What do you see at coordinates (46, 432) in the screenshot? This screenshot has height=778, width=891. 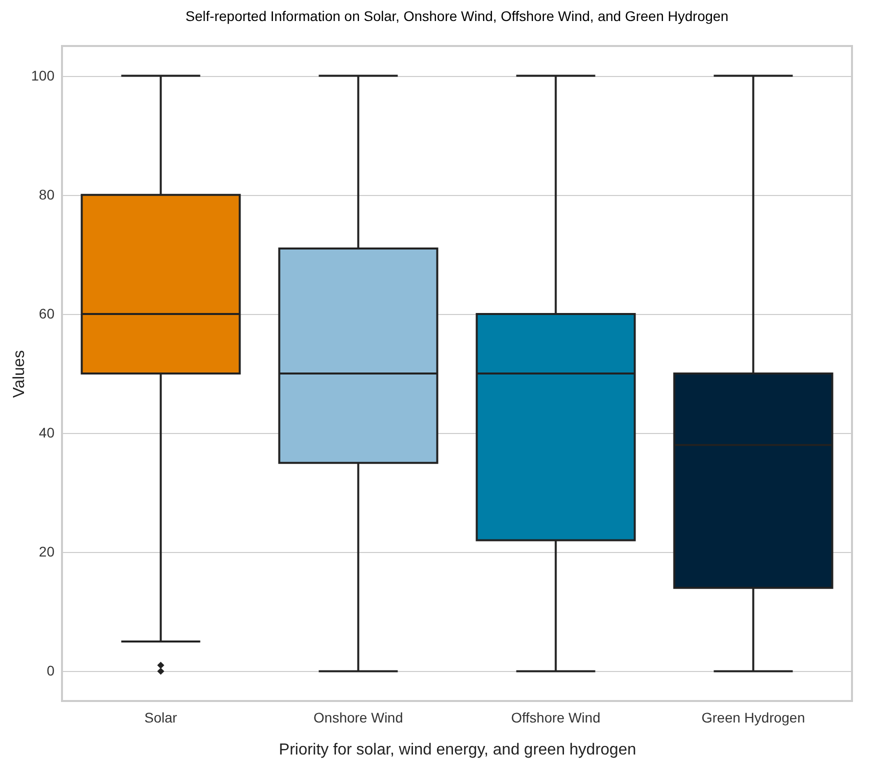 I see `y-tick-label: 40` at bounding box center [46, 432].